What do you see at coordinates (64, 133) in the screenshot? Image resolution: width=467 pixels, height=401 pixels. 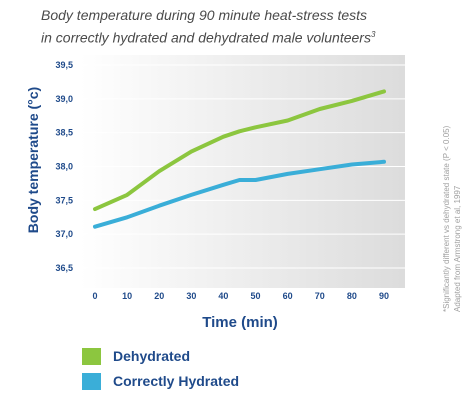 I see `y-tick-label: 38,5` at bounding box center [64, 133].